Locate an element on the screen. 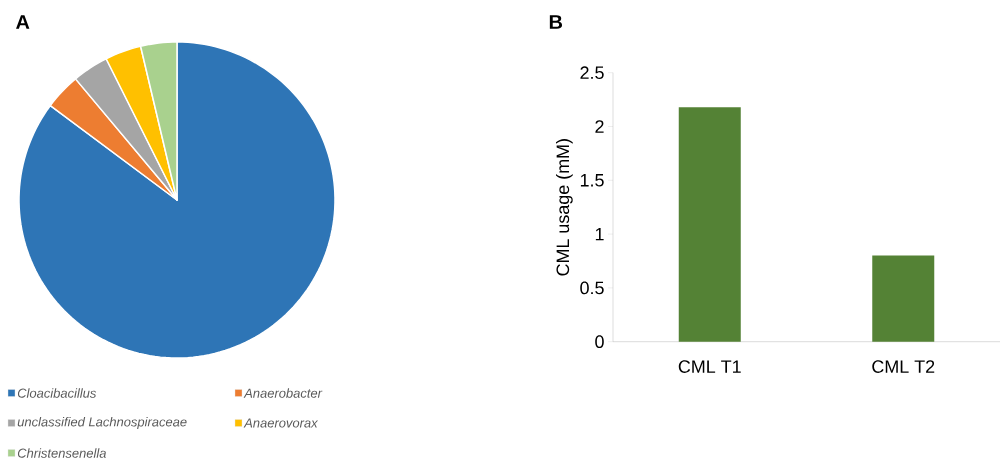 This screenshot has width=1001, height=465. y-tick-label: 1.5 is located at coordinates (592, 180).